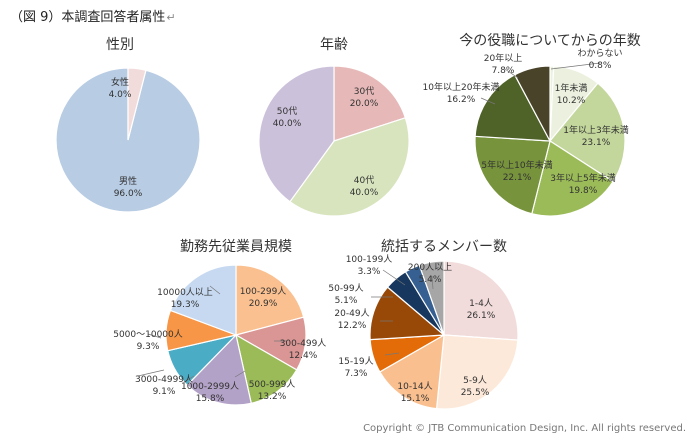 The image size is (700, 440). I want to click on data-label-members-1: 5-9人 25.5%, so click(475, 386).